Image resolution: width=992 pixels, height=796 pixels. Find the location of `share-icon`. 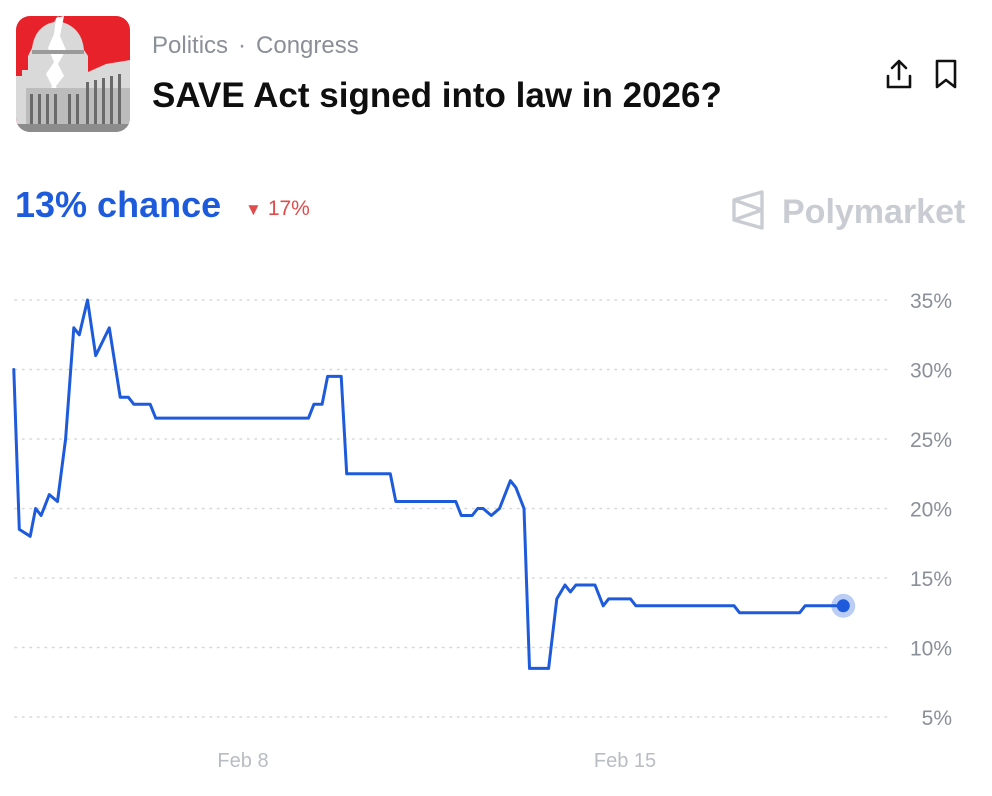

share-icon is located at coordinates (899, 74).